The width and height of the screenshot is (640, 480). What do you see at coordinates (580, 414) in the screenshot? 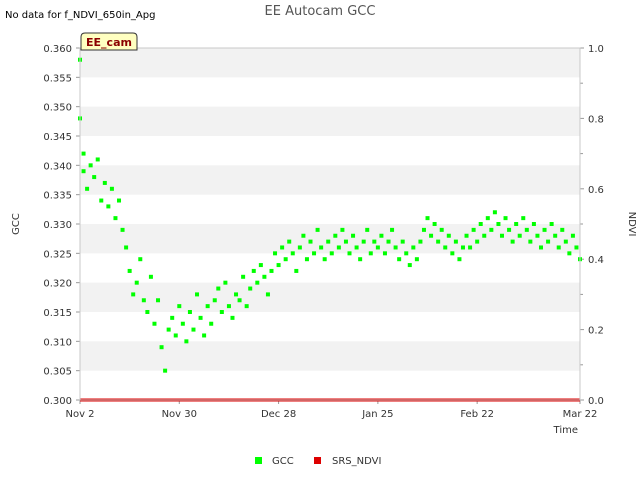
I see `x-tick-label: Mar 22` at bounding box center [580, 414].